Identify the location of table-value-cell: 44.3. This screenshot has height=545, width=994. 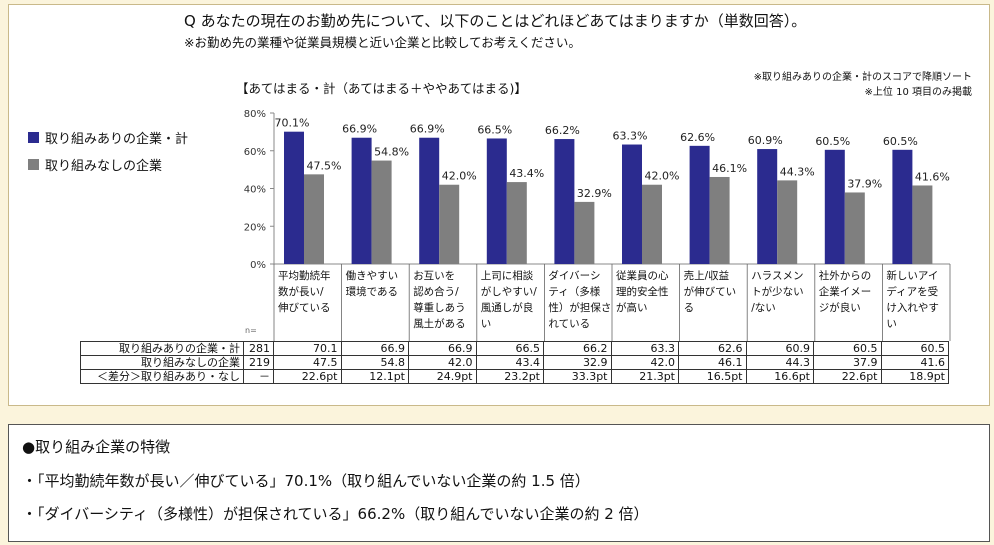
(779, 362).